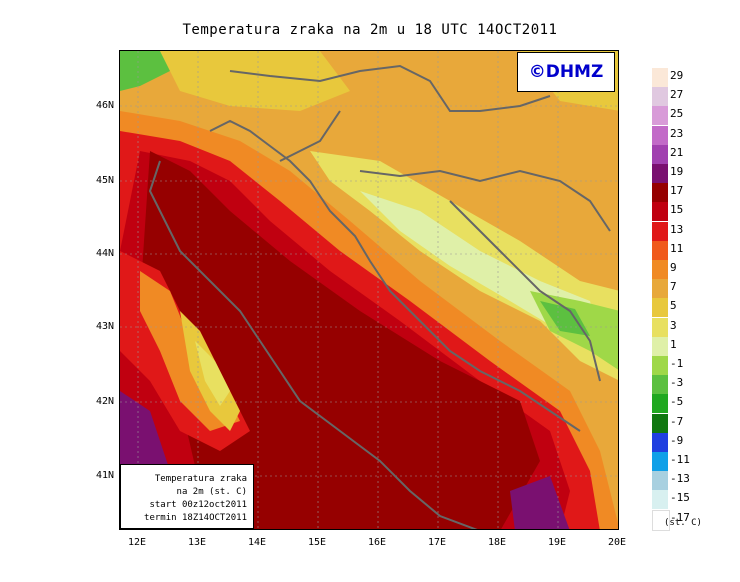 Image resolution: width=740 pixels, height=582 pixels. What do you see at coordinates (677, 383) in the screenshot?
I see `colorbar-label: -3` at bounding box center [677, 383].